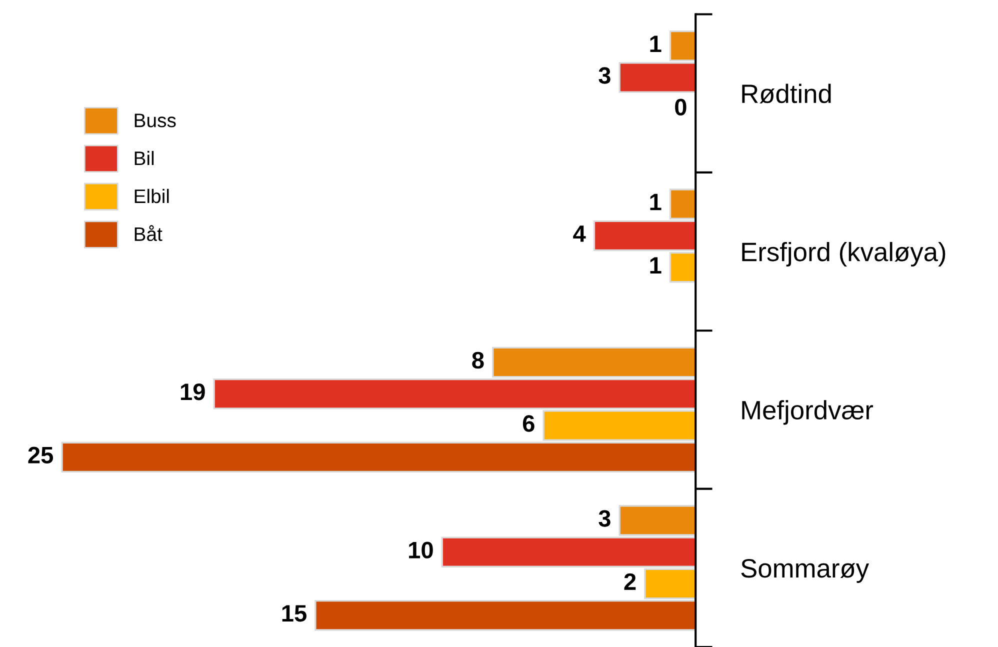  Describe the element at coordinates (478, 360) in the screenshot. I see `data-label: 8` at that location.